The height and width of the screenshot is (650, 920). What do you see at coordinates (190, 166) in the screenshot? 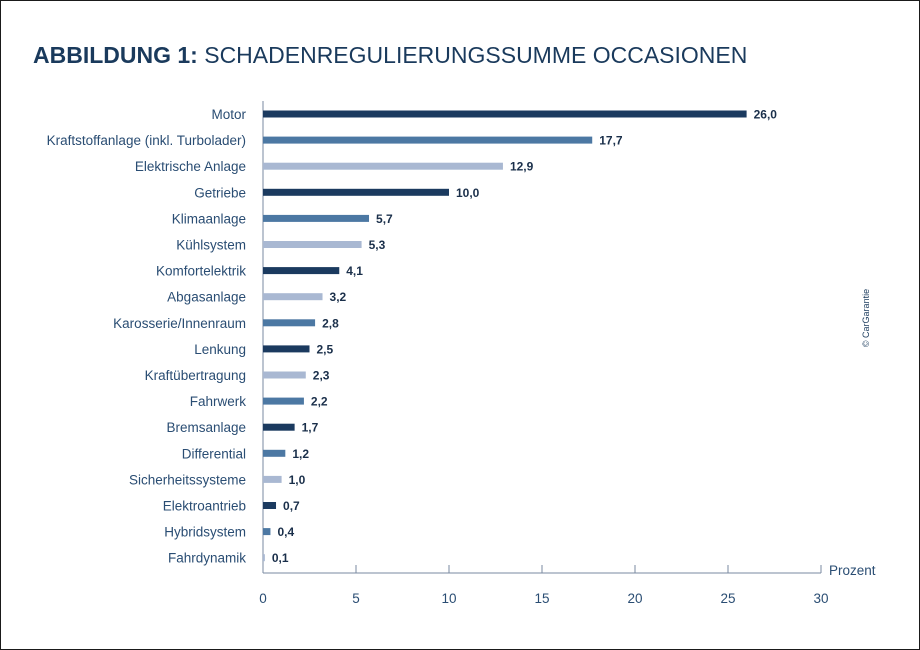
I see `category-label: Elektrische Anlage` at bounding box center [190, 166].